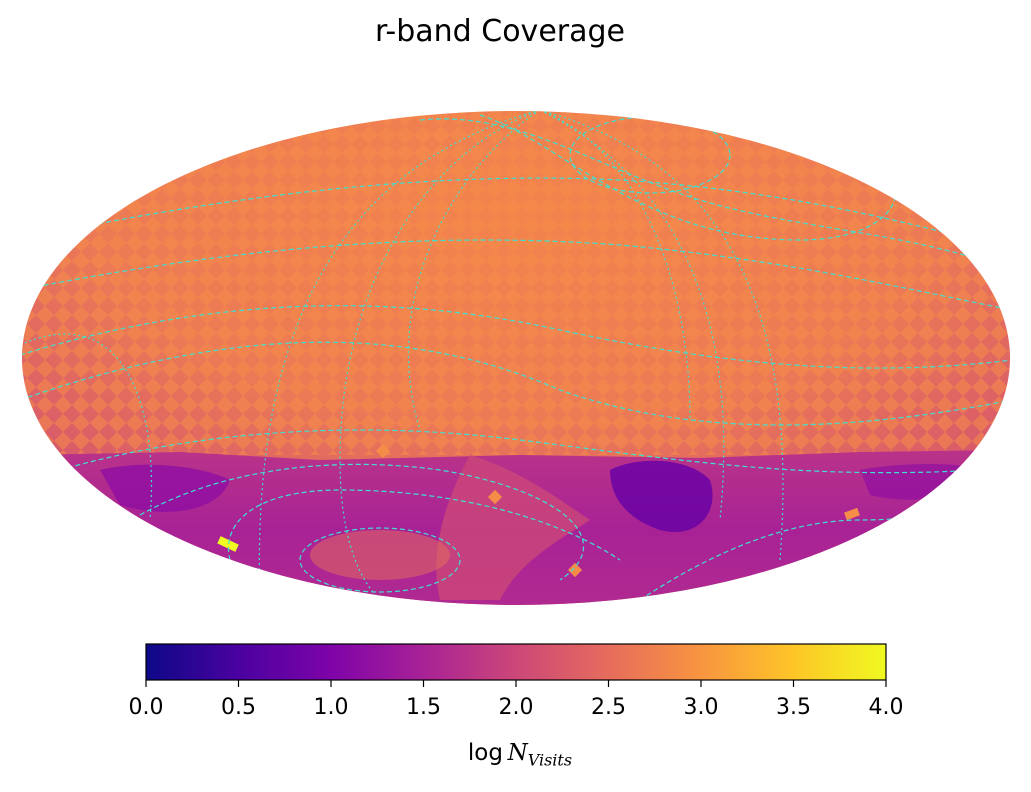 This screenshot has height=792, width=1031. Describe the element at coordinates (165, 488) in the screenshot. I see `low-coverage-patch-west` at that location.